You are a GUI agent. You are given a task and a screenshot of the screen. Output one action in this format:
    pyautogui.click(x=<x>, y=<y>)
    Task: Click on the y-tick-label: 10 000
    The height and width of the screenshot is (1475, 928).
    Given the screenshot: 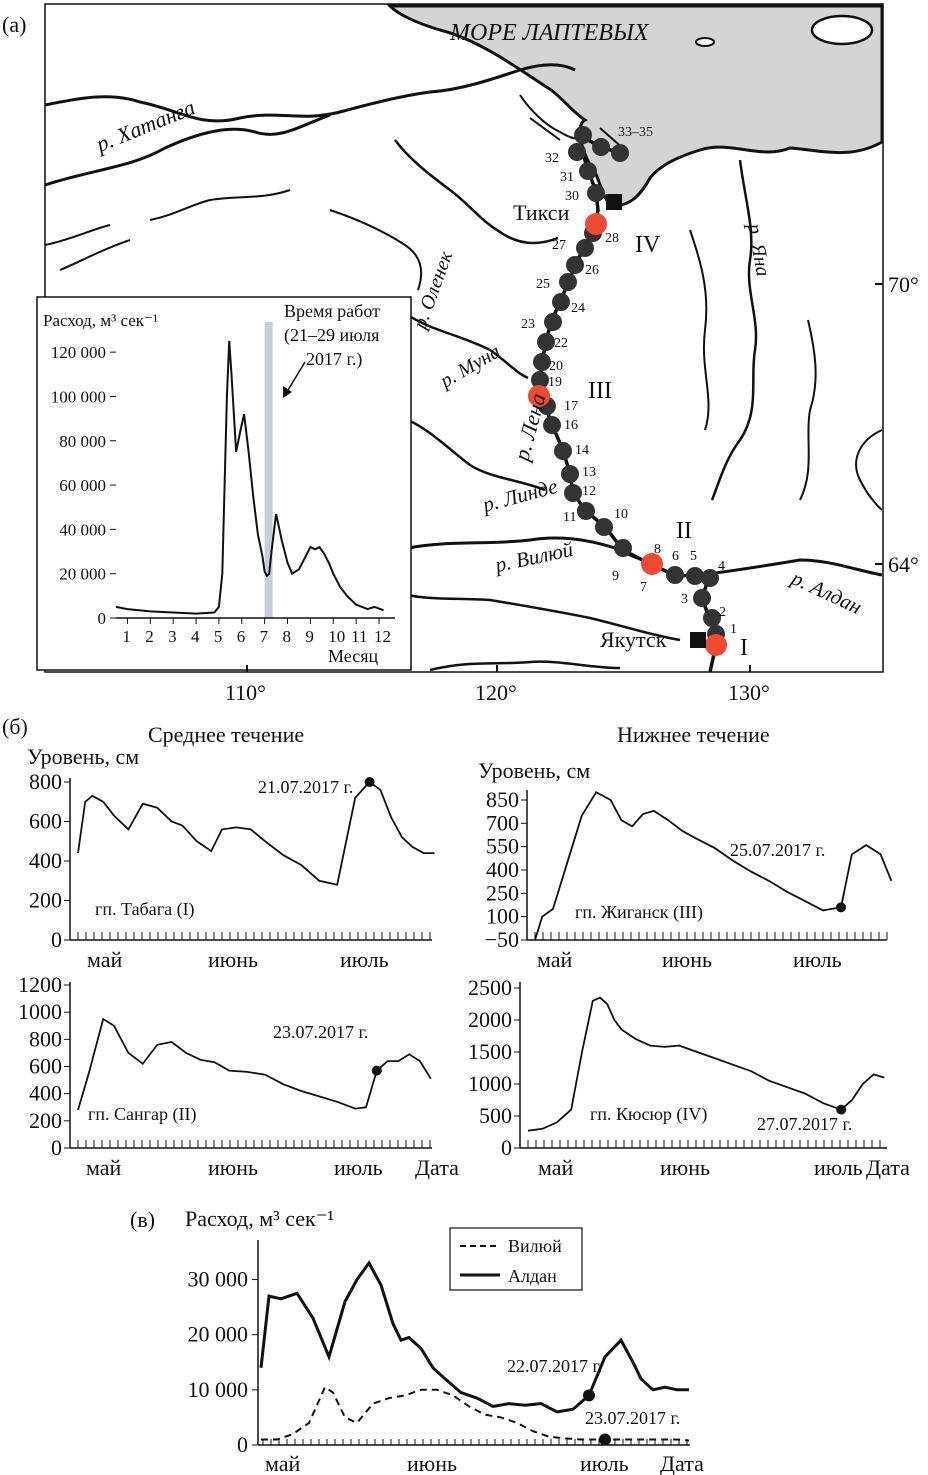 What is the action you would take?
    pyautogui.click(x=218, y=1389)
    